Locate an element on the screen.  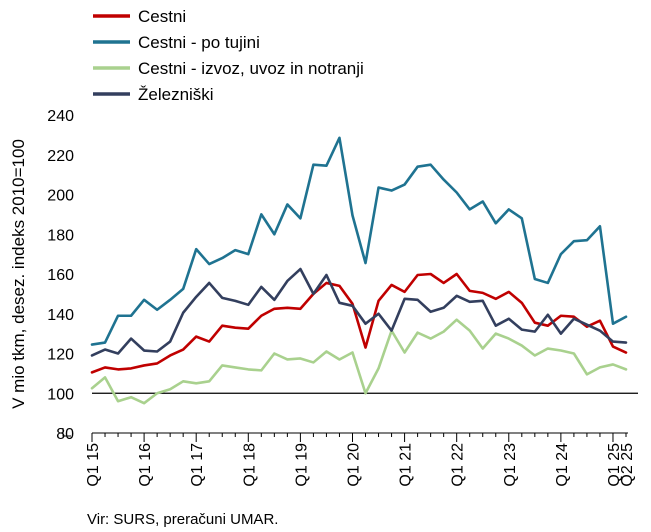
x-tick-label: Q1 21 is located at coordinates (406, 465).